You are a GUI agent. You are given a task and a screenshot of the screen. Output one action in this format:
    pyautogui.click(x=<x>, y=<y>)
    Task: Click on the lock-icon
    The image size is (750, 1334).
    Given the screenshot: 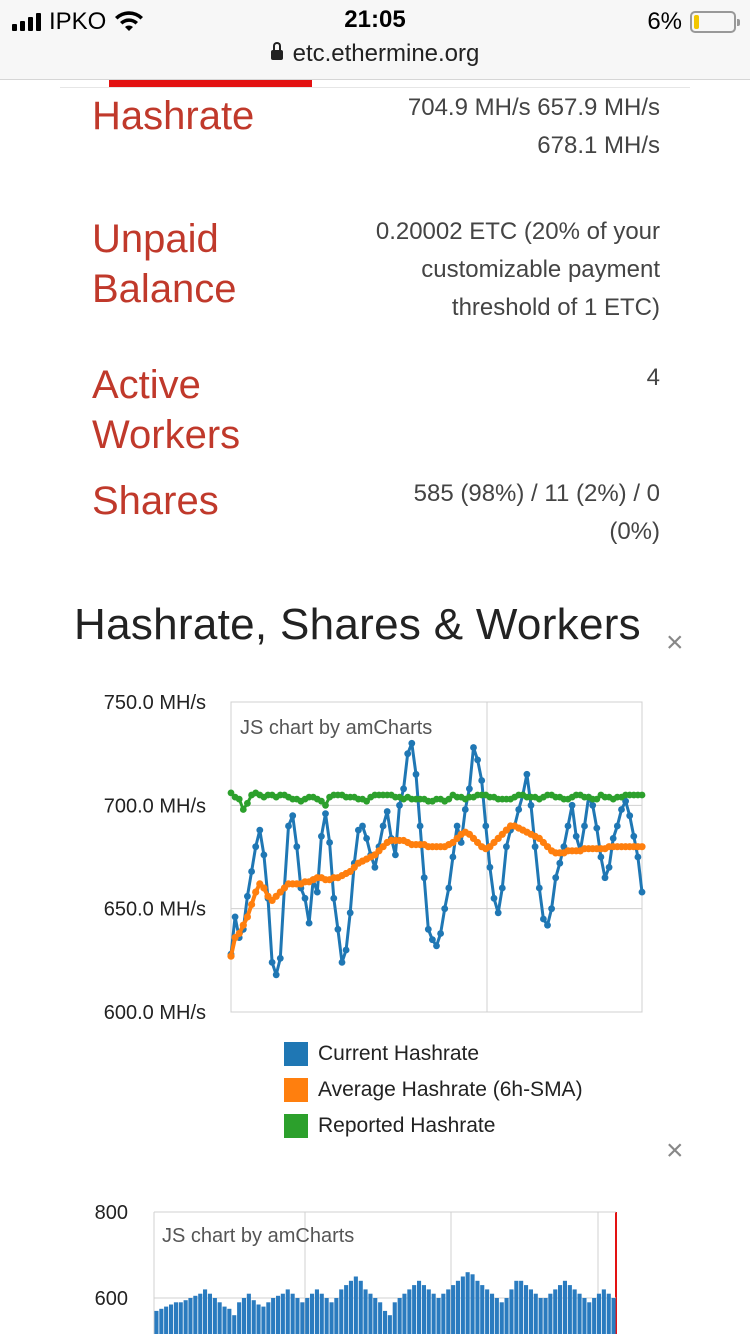 What is the action you would take?
    pyautogui.click(x=276, y=51)
    